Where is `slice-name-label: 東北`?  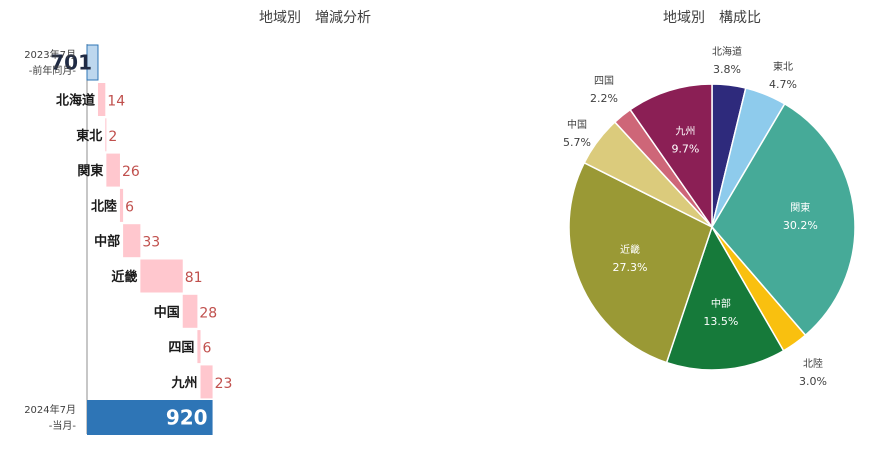 slice-name-label: 東北 is located at coordinates (783, 66).